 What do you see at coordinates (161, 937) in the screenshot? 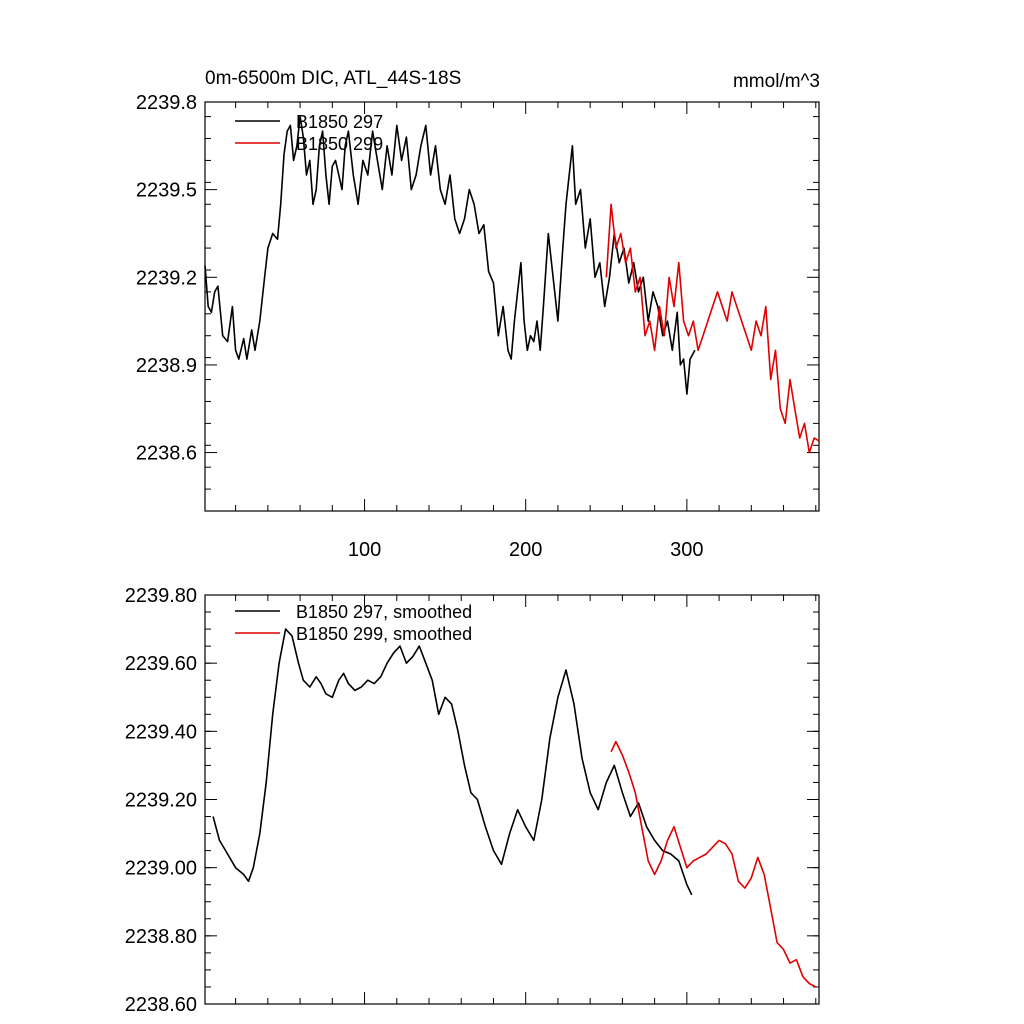
I see `y-tick-label: 2238.80` at bounding box center [161, 937].